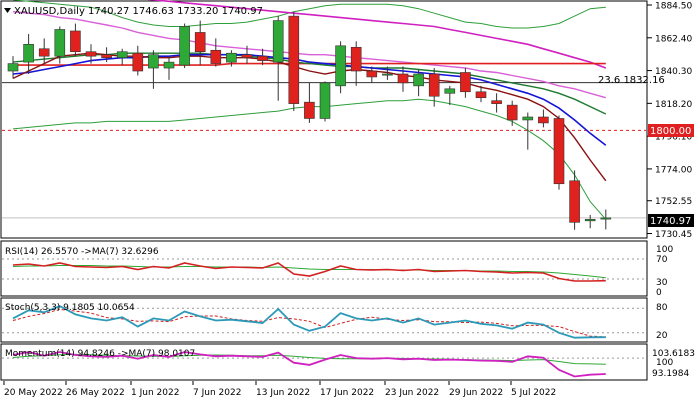 The height and width of the screenshot is (400, 700). What do you see at coordinates (309, 83) in the screenshot?
I see `ema-green-line` at bounding box center [309, 83].